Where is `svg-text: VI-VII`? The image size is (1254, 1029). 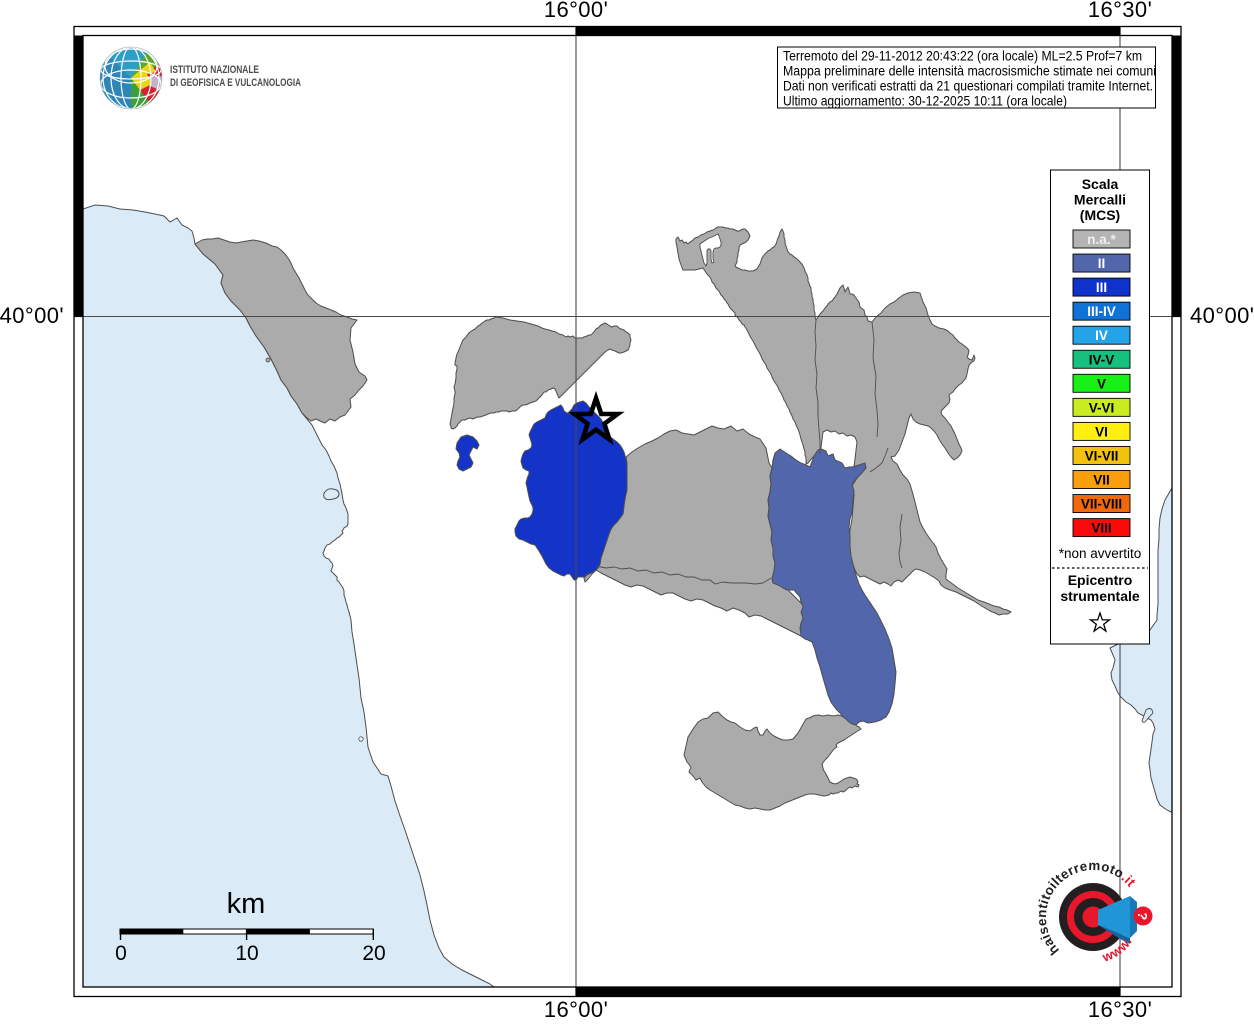
svg-text: VI-VII is located at coordinates (1102, 455).